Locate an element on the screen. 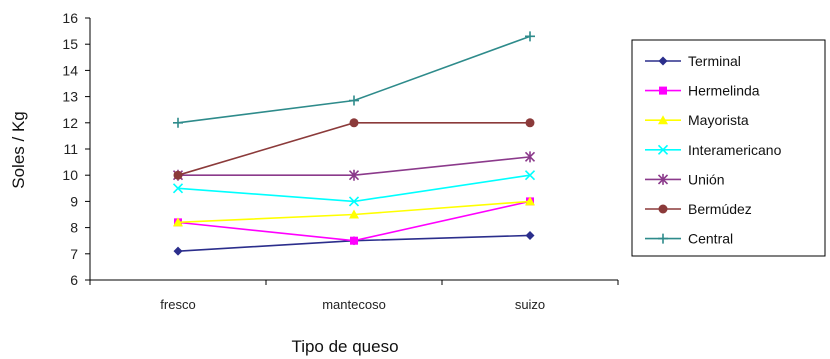 Image resolution: width=830 pixels, height=359 pixels. x-axis-title: Tipo de queso is located at coordinates (344, 346).